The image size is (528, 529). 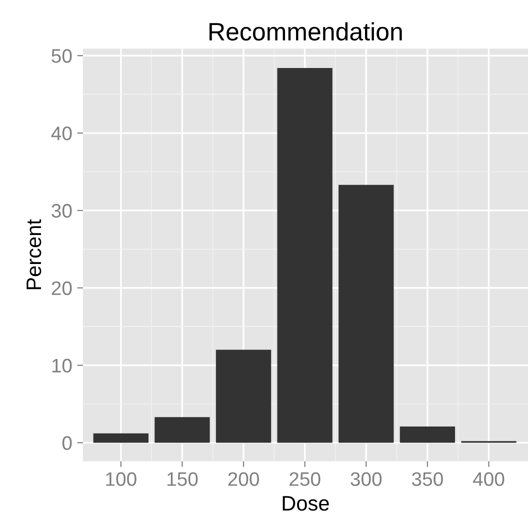 I want to click on x-tick-label: 300, so click(x=366, y=479).